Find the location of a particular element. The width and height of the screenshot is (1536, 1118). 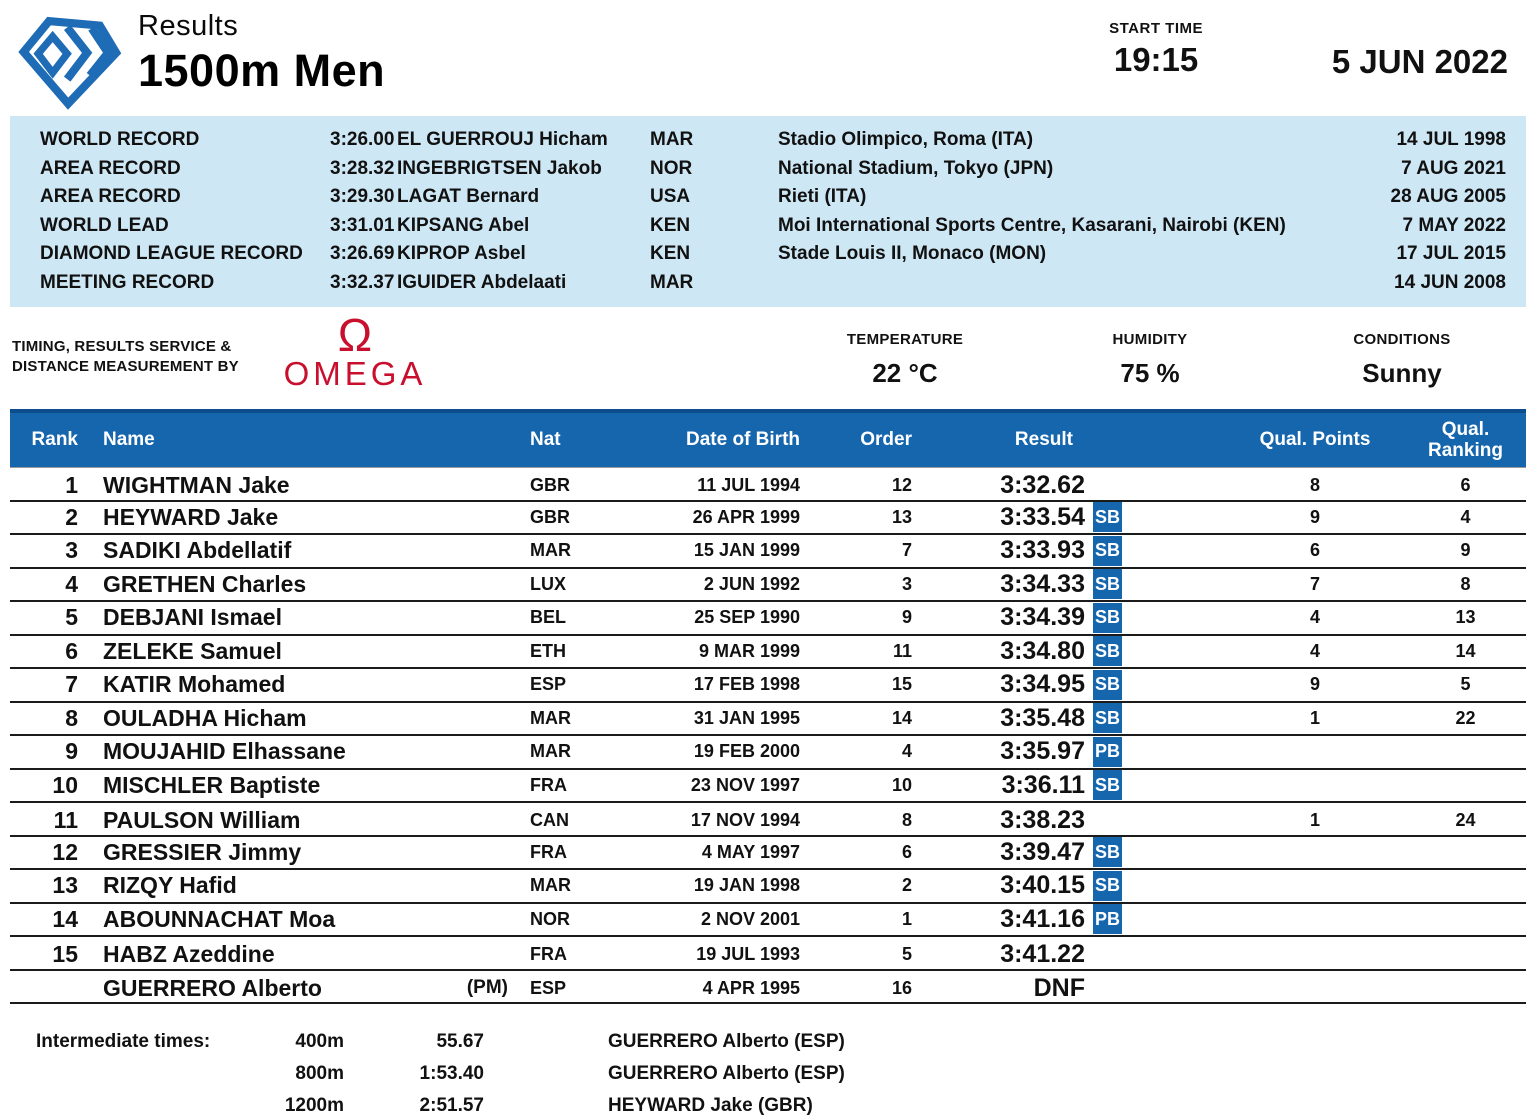

athlete-name: HEYWARD Jake is located at coordinates (191, 516).